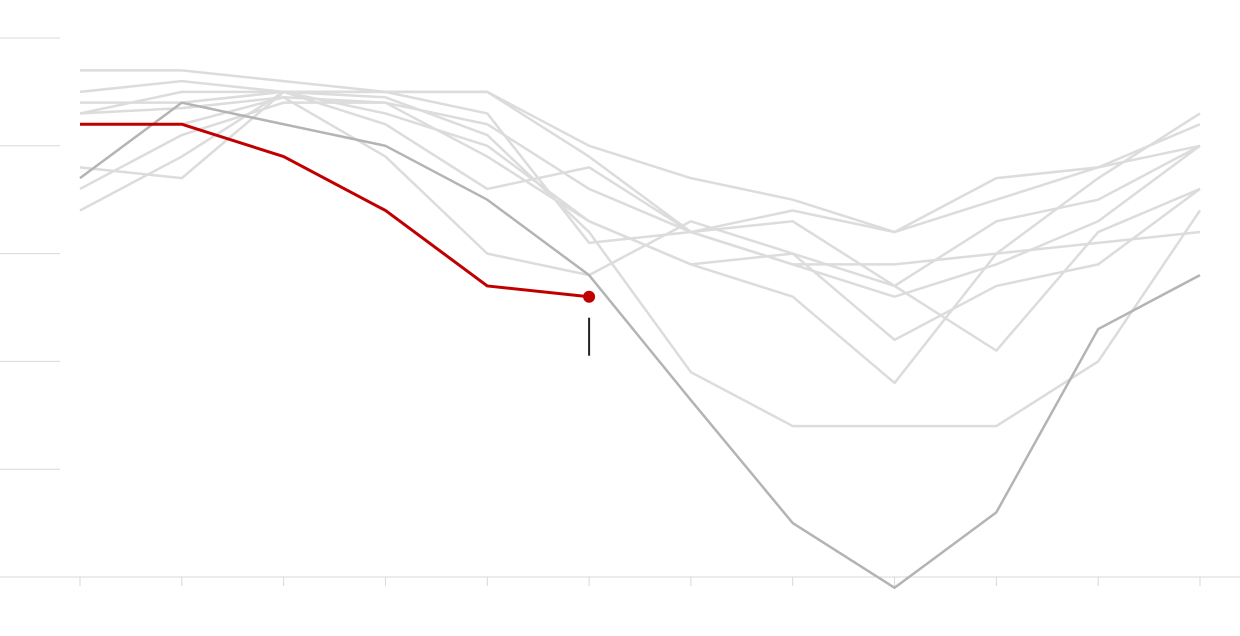 The image size is (1240, 636). What do you see at coordinates (589, 296) in the screenshot?
I see `current-point` at bounding box center [589, 296].